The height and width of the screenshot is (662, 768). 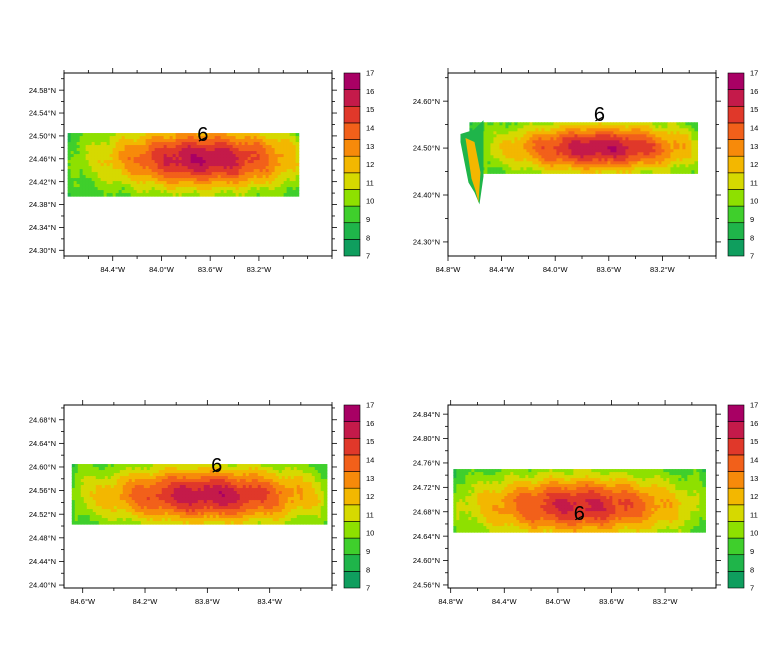 What do you see at coordinates (42, 181) in the screenshot?
I see `y-tick-label: 24.42°N` at bounding box center [42, 181].